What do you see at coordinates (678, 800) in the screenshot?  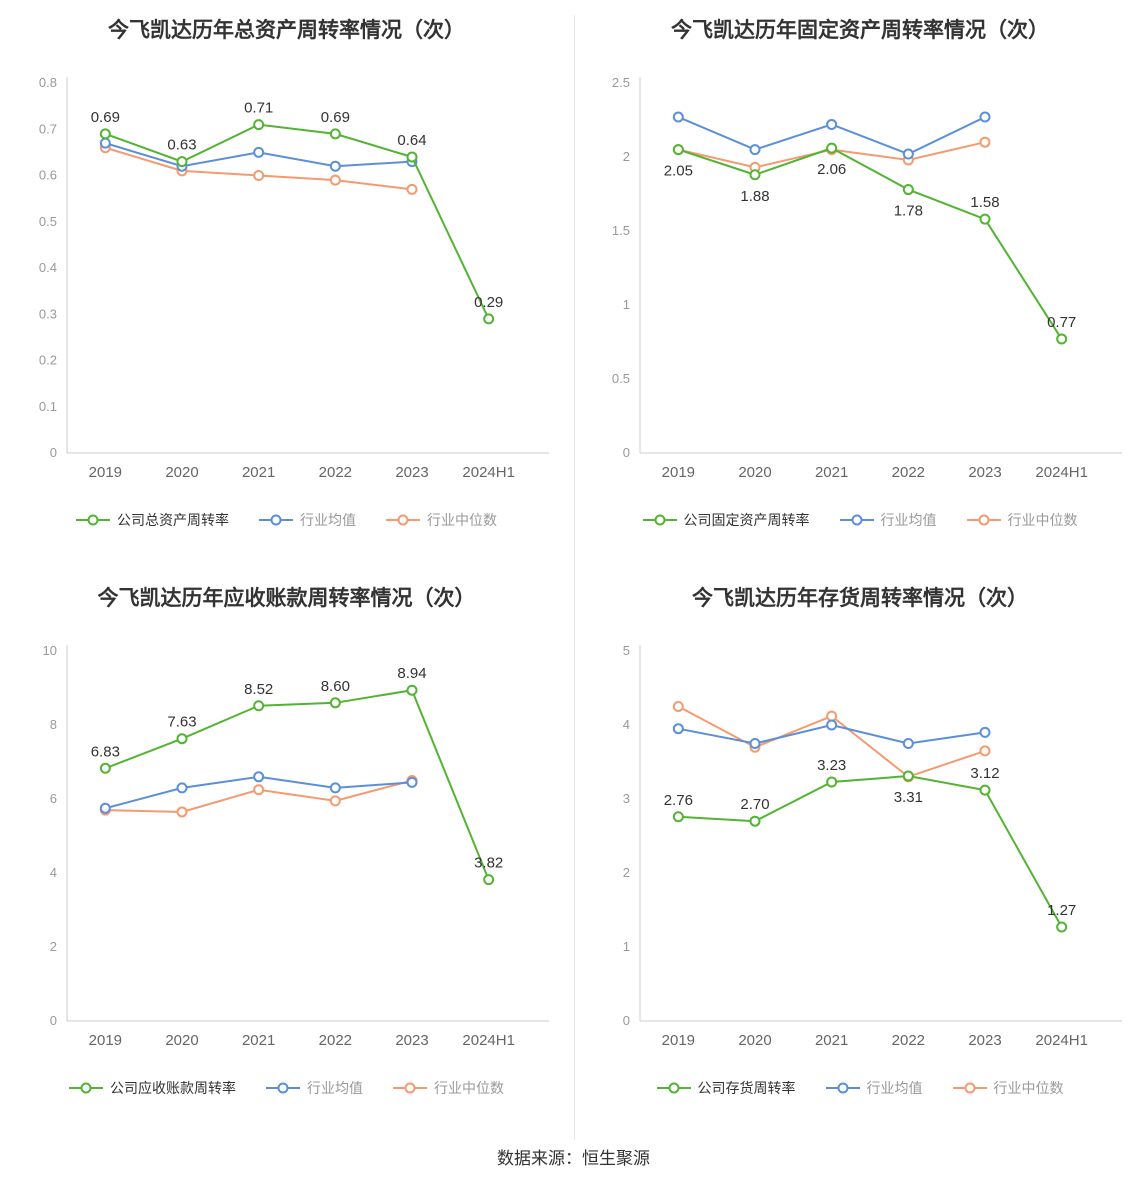 I see `svg-text: 2.76` at bounding box center [678, 800].